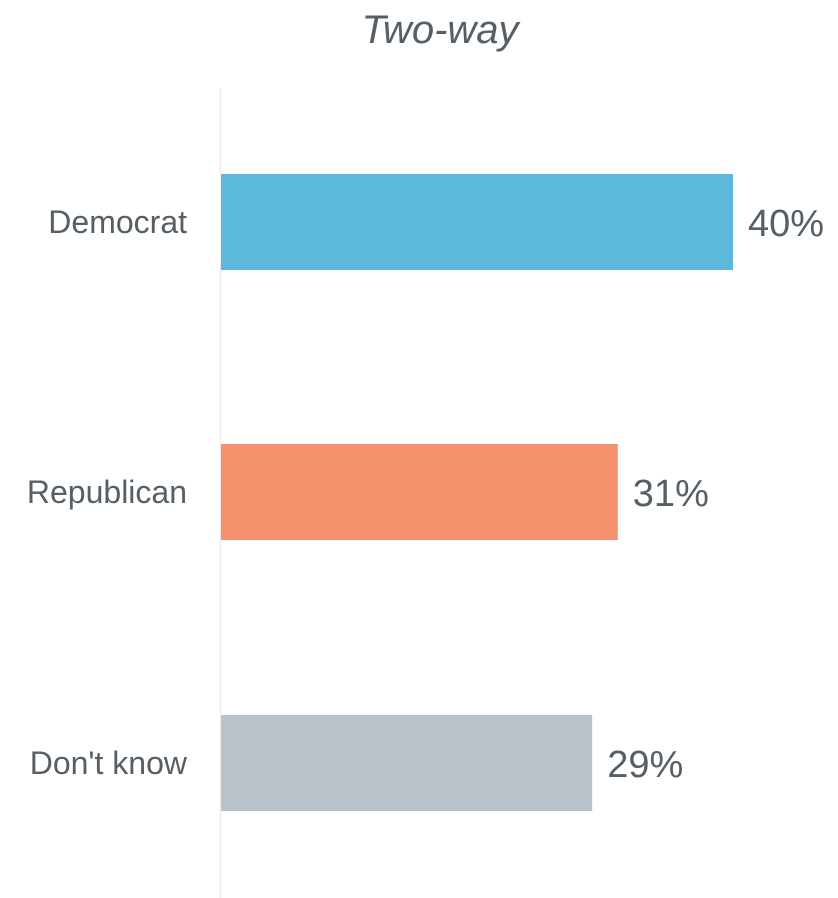  What do you see at coordinates (786, 224) in the screenshot?
I see `value-label: 40%` at bounding box center [786, 224].